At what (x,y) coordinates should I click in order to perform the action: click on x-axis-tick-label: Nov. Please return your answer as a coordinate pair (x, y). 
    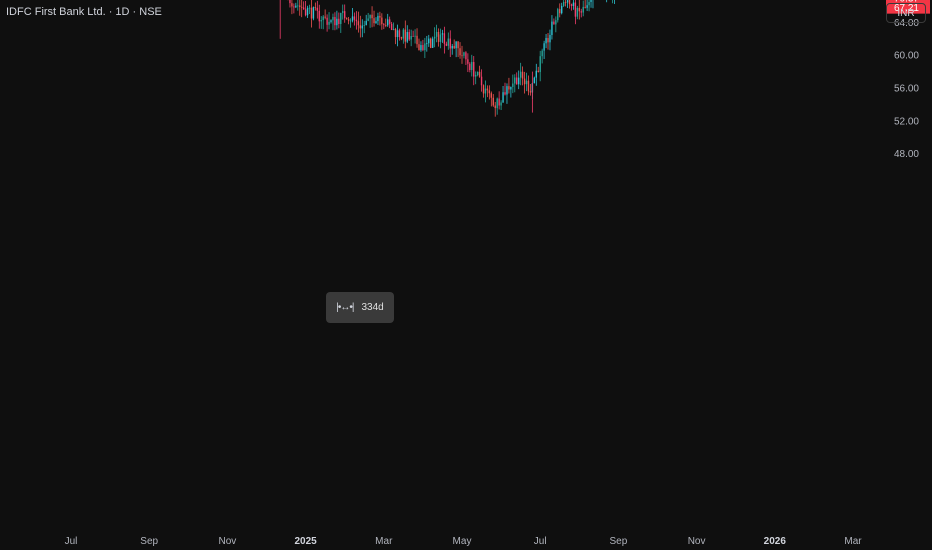
    Looking at the image, I should click on (697, 541).